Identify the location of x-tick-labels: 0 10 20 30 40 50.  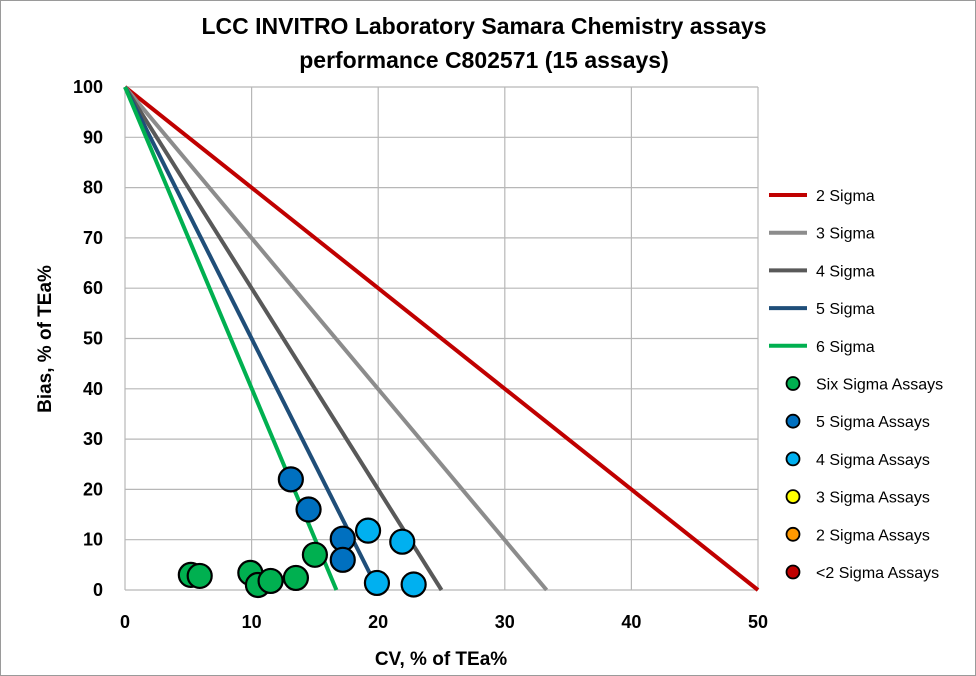
(444, 622).